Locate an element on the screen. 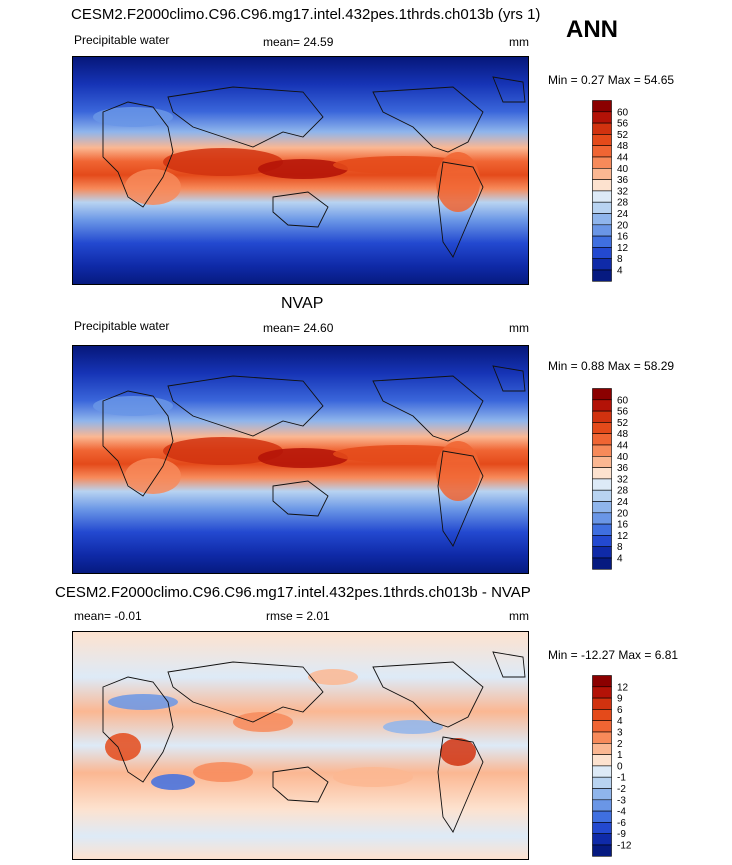 The height and width of the screenshot is (865, 732). panel2-mean: mean= 24.60 is located at coordinates (298, 328).